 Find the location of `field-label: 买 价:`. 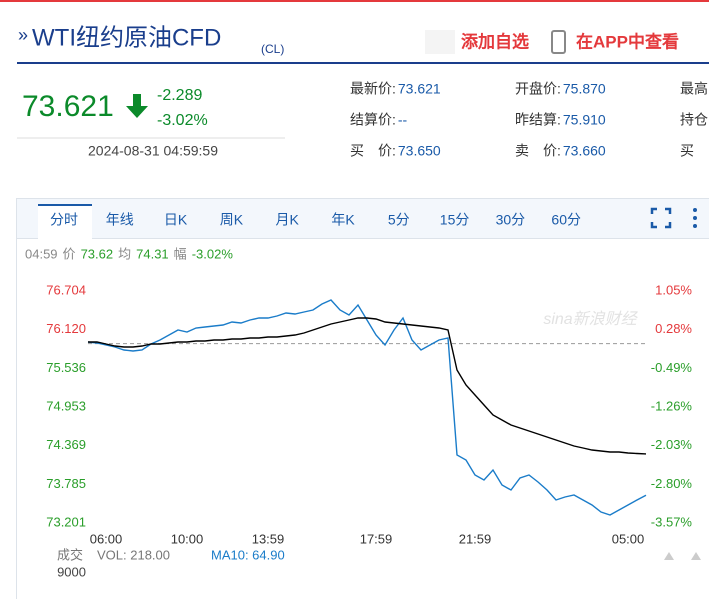

field-label: 买 价: is located at coordinates (373, 151).